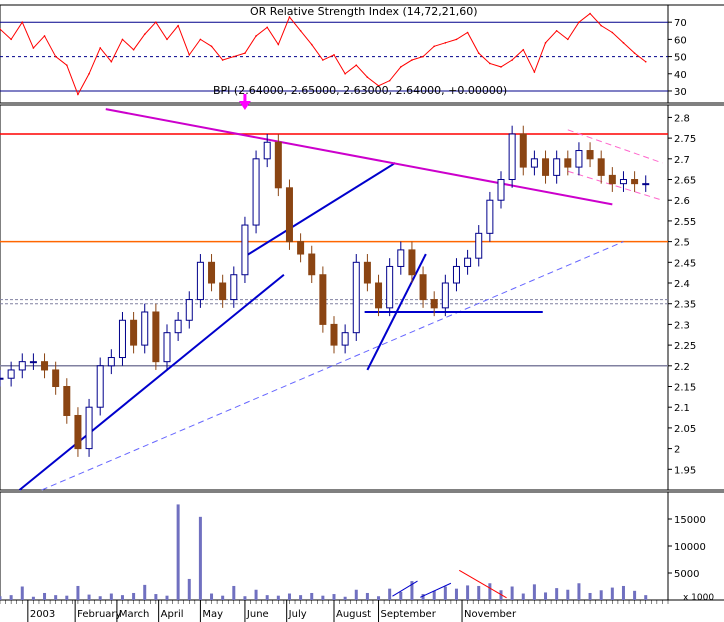  I want to click on date-tick-label: November, so click(490, 614).